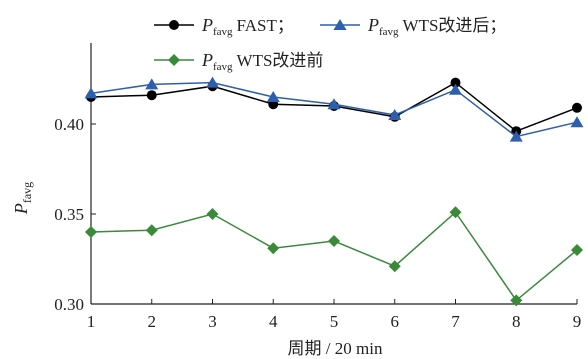 The image size is (588, 359). What do you see at coordinates (91, 321) in the screenshot?
I see `x-tick-label: 1` at bounding box center [91, 321].